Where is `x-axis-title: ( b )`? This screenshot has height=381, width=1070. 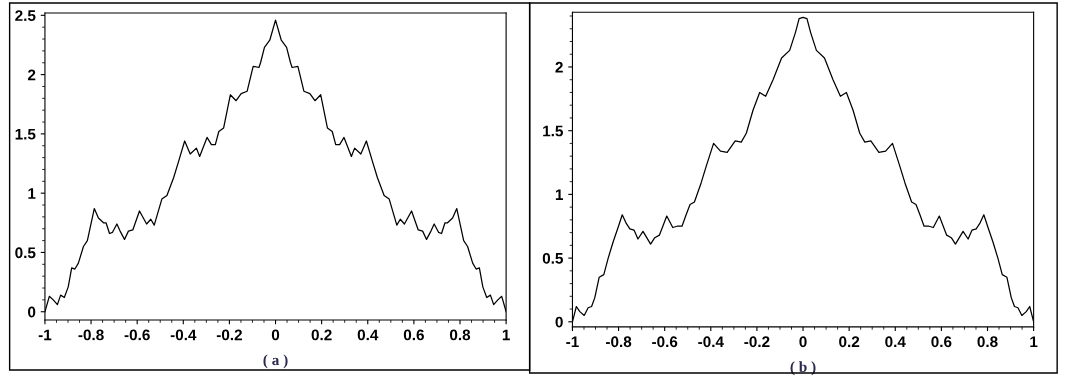 x-axis-title: ( b ) is located at coordinates (803, 368).